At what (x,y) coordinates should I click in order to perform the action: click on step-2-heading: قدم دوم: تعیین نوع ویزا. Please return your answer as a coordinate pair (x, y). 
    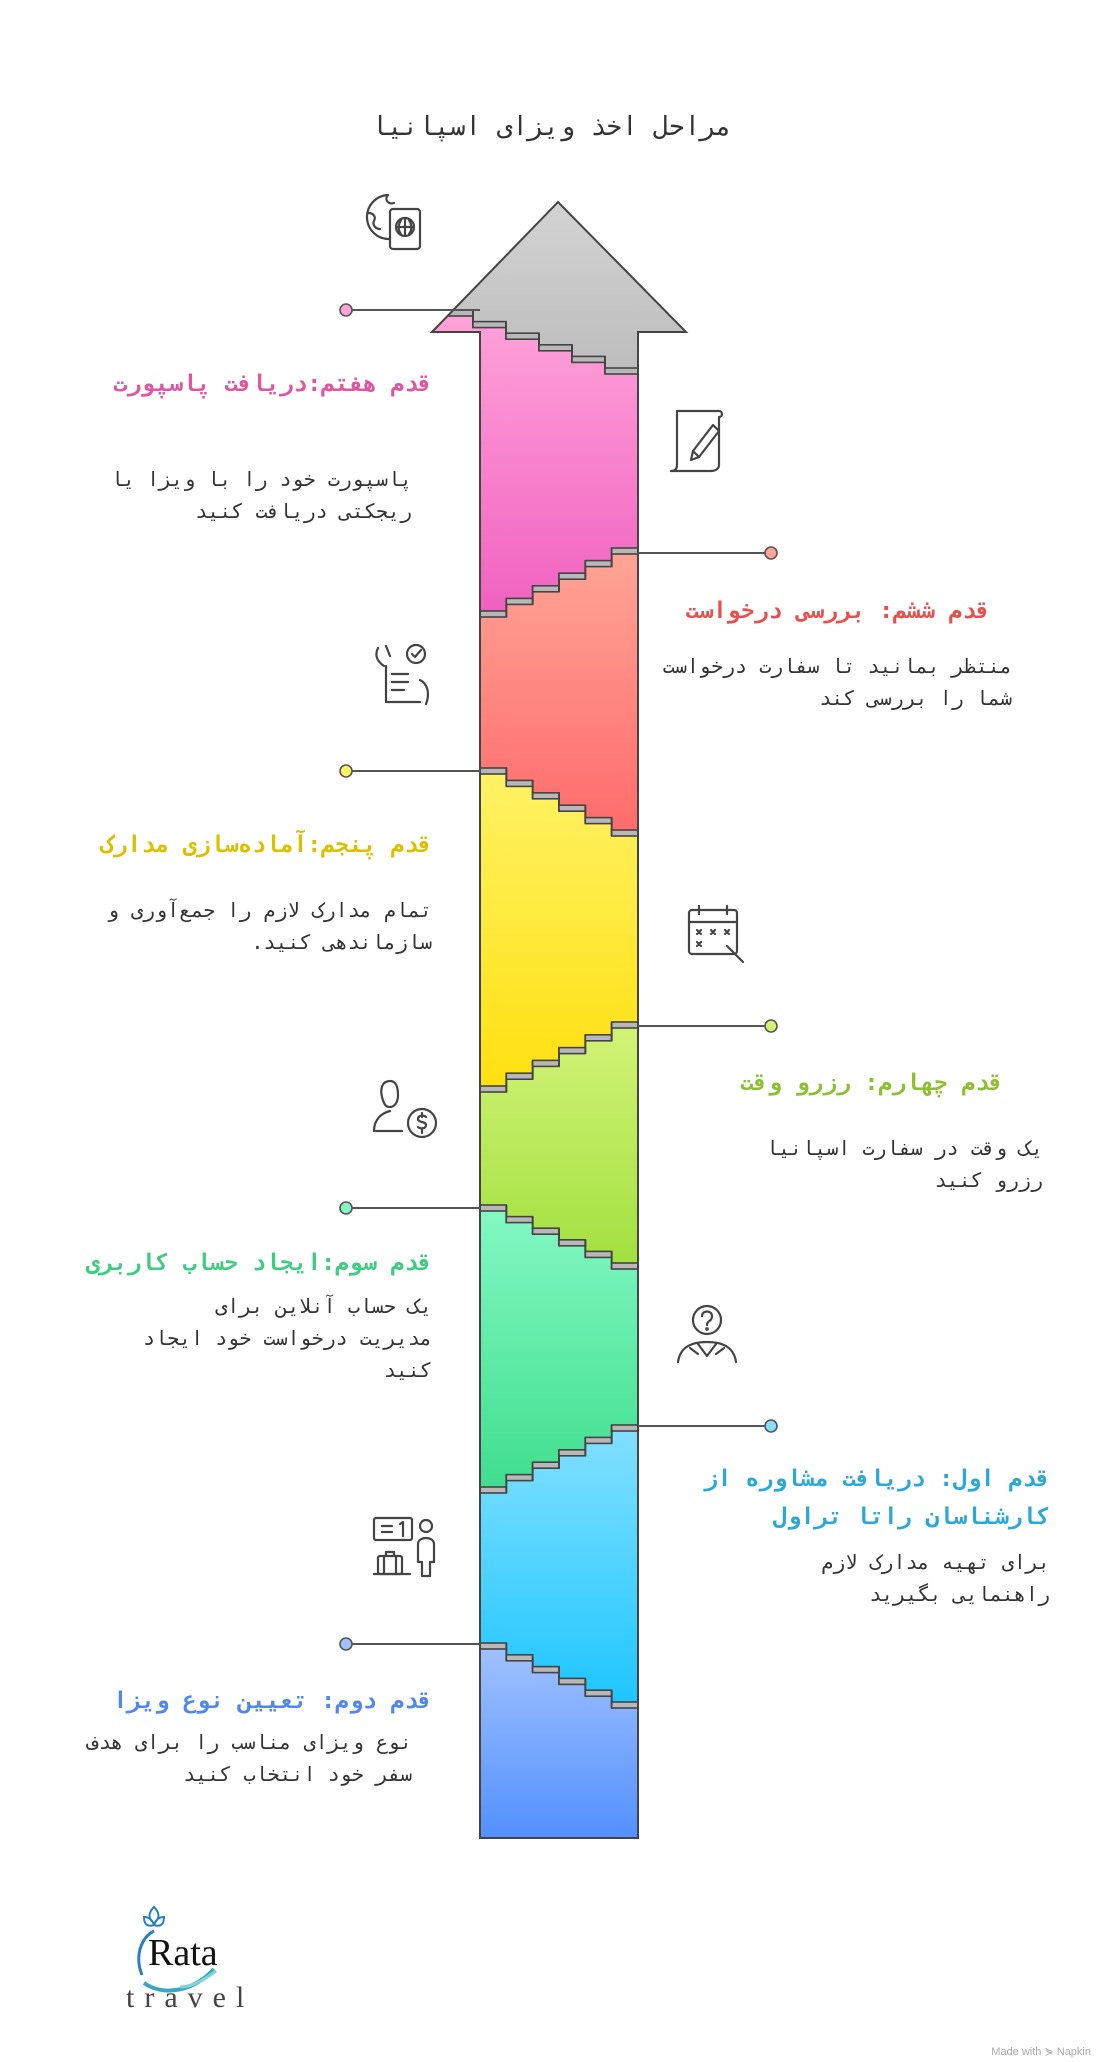
    Looking at the image, I should click on (273, 1701).